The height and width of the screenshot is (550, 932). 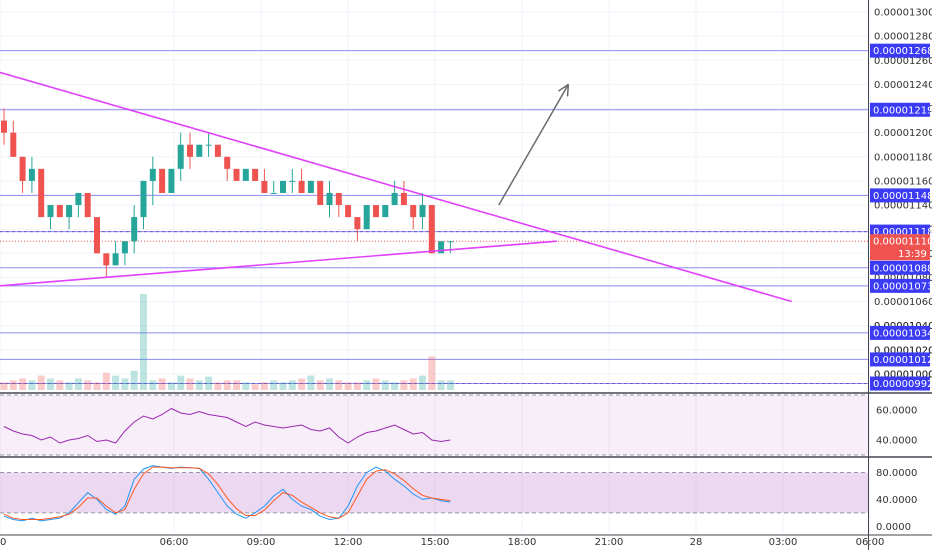 I want to click on level-badge-label: 0.00001118, so click(x=902, y=232).